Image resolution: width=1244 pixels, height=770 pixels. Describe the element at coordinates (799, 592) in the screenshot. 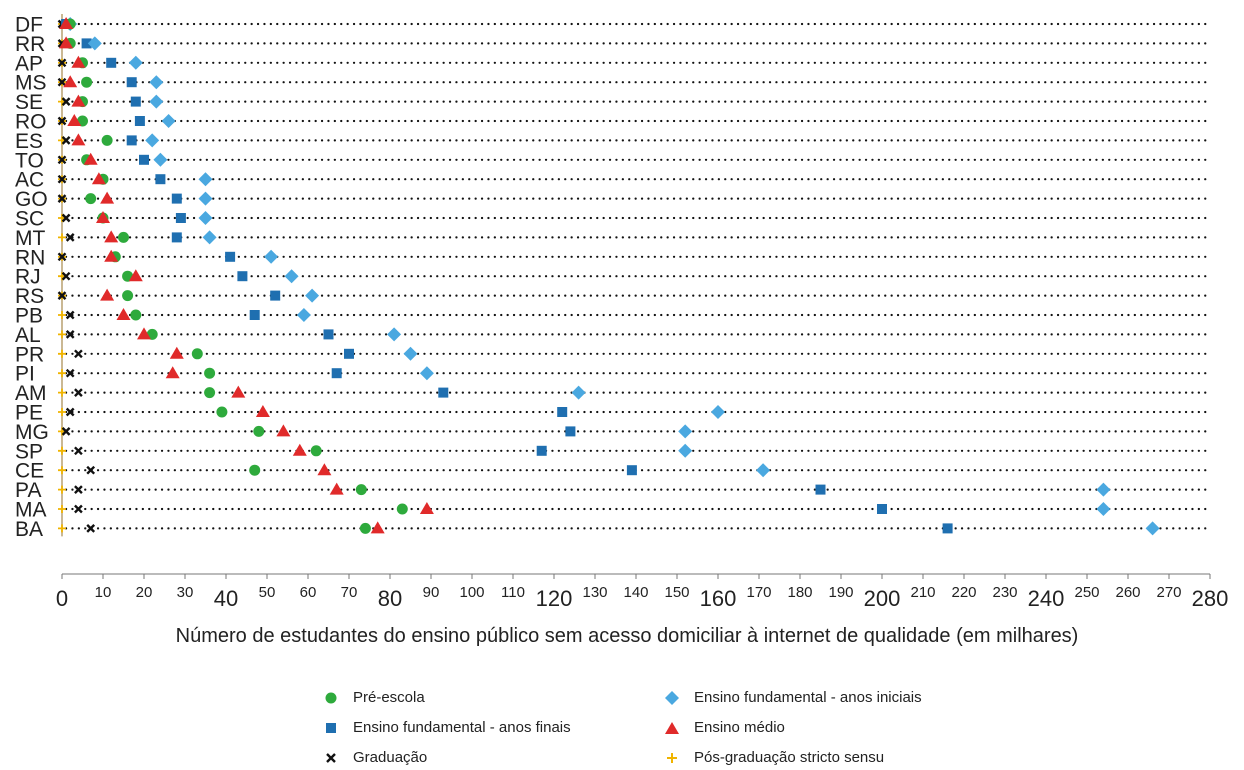

I see `x-tick-label: 180` at that location.